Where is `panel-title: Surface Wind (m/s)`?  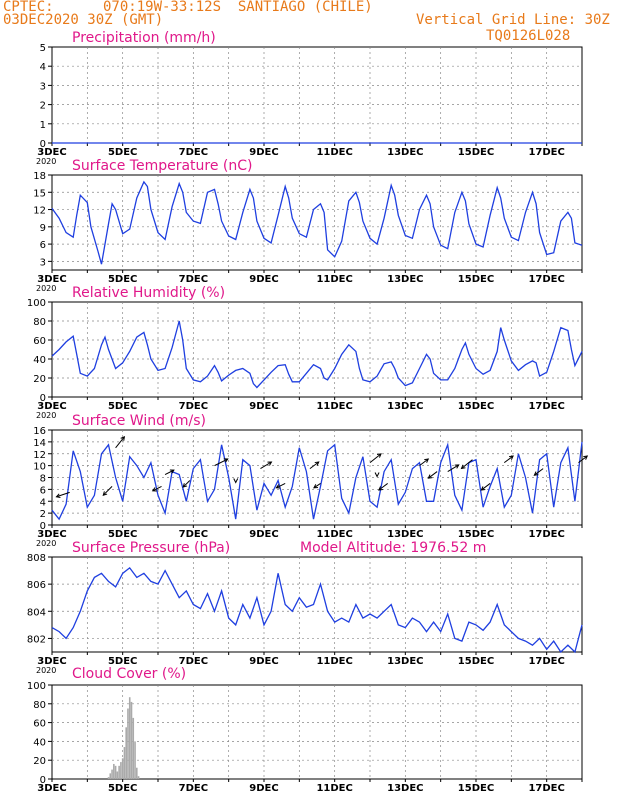 panel-title: Surface Wind (m/s) is located at coordinates (139, 421).